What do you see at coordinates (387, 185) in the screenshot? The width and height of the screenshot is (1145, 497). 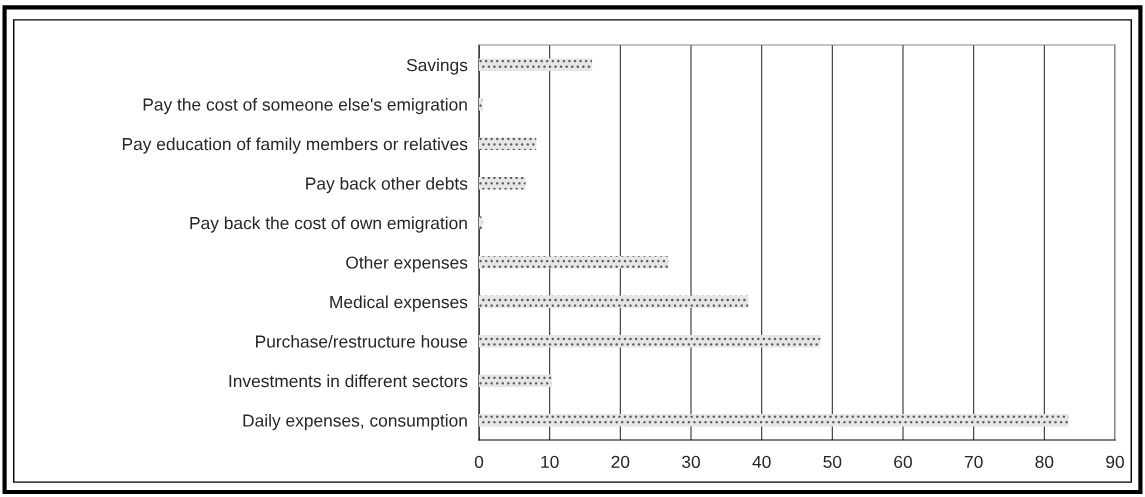 I see `y-tick-label: Pay back other debts` at bounding box center [387, 185].